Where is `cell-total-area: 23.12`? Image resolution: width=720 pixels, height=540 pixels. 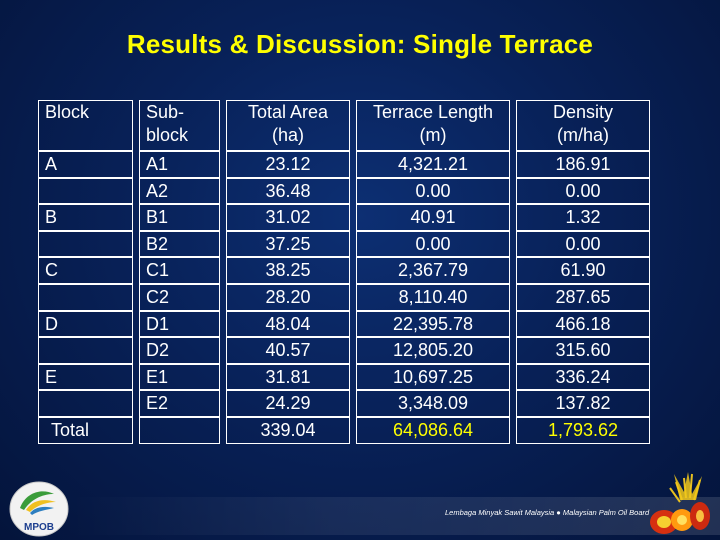
cell-total-area: 23.12 is located at coordinates (288, 164).